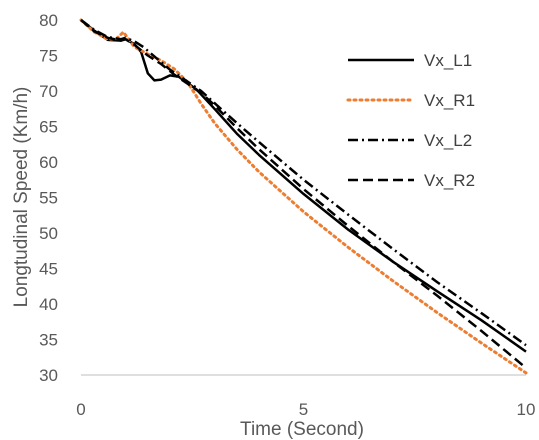 The width and height of the screenshot is (539, 440). What do you see at coordinates (48, 20) in the screenshot?
I see `y-tick-label: 80` at bounding box center [48, 20].